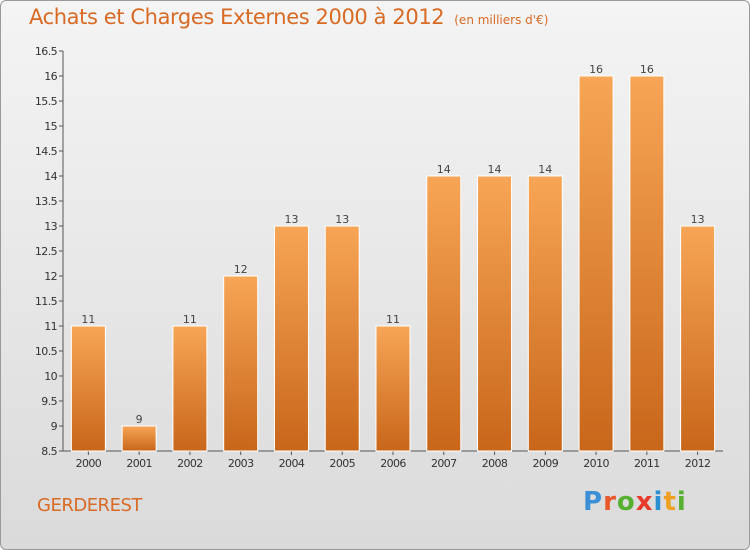 This screenshot has width=750, height=550. I want to click on title-text: Achats et Charges Externes 2000 à 2012, so click(237, 17).